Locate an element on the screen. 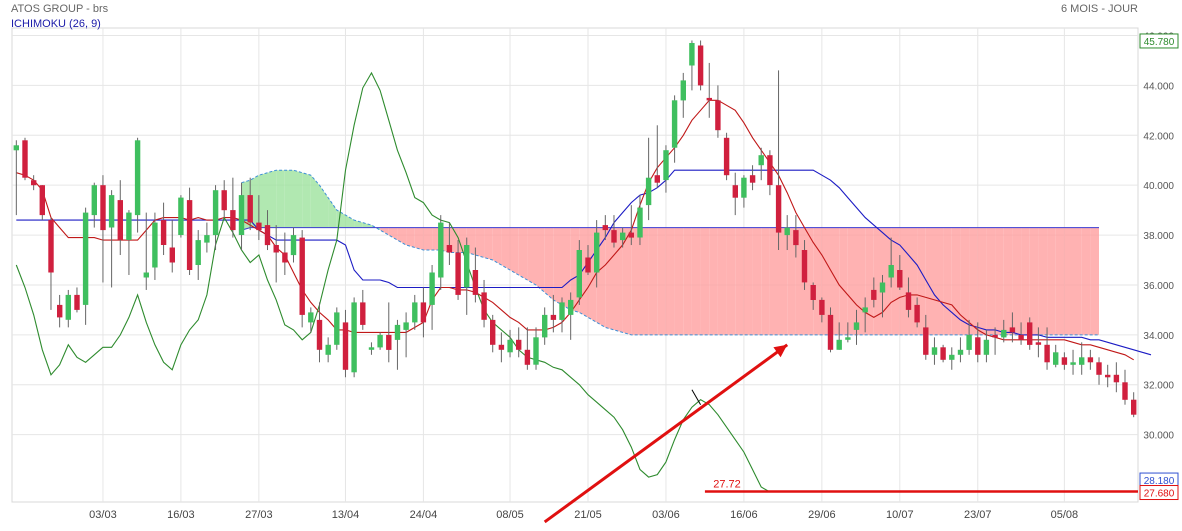  x-tick-label: 27/03 is located at coordinates (259, 515).